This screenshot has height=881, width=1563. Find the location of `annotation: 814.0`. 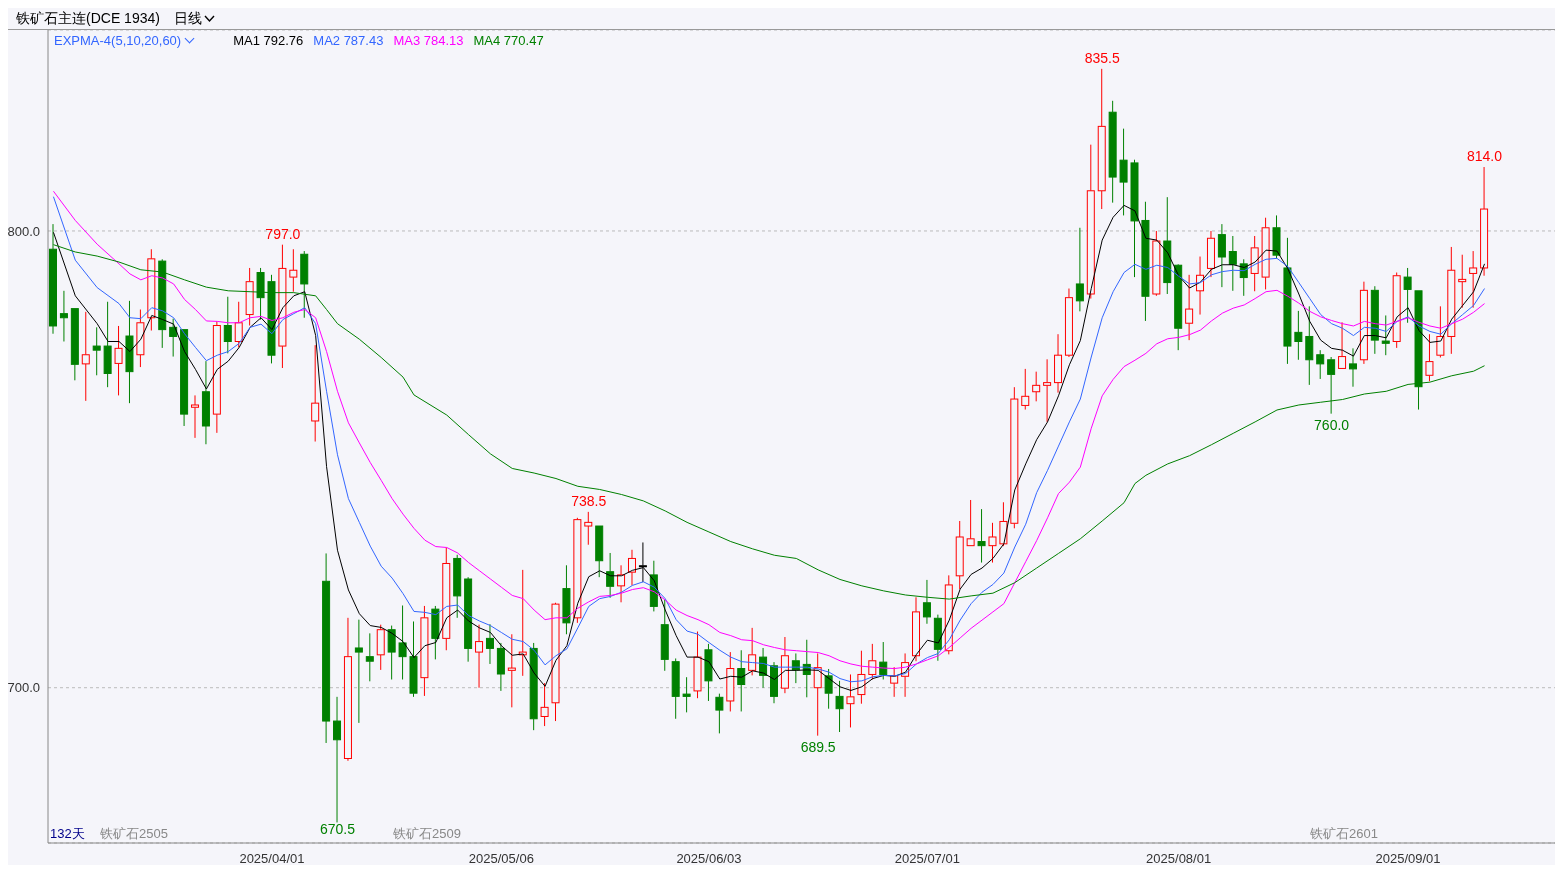

annotation: 814.0 is located at coordinates (1485, 156).